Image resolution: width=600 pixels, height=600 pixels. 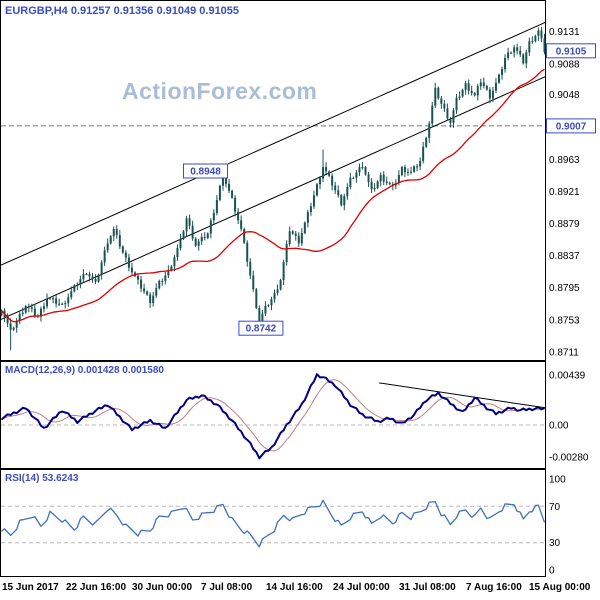 I want to click on macd-signal-line, so click(x=273, y=415).